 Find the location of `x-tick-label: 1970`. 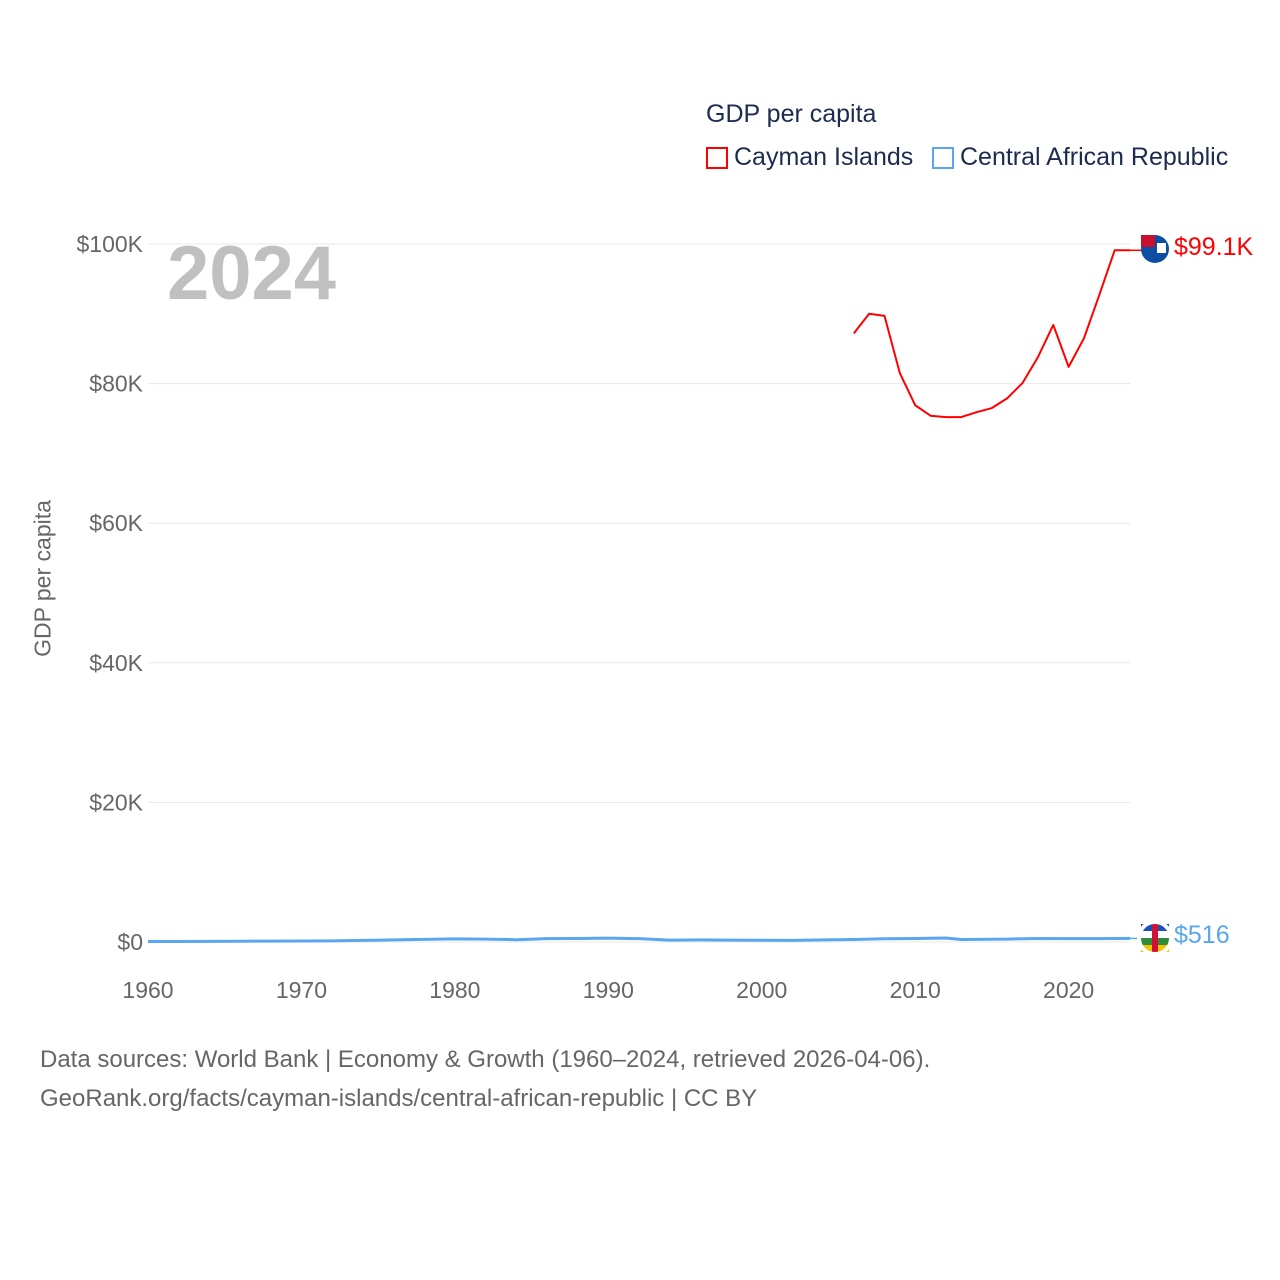

x-tick-label: 1970 is located at coordinates (301, 990).